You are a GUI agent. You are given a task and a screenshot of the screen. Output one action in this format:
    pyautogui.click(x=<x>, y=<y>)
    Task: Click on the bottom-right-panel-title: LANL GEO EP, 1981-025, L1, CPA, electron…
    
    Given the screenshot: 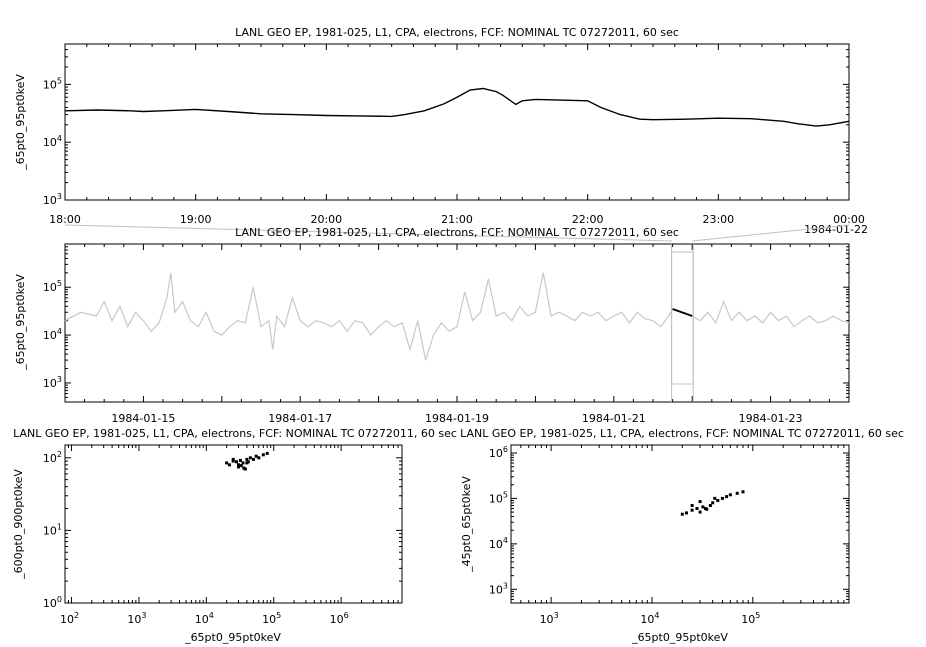 What is the action you would take?
    pyautogui.click(x=682, y=433)
    